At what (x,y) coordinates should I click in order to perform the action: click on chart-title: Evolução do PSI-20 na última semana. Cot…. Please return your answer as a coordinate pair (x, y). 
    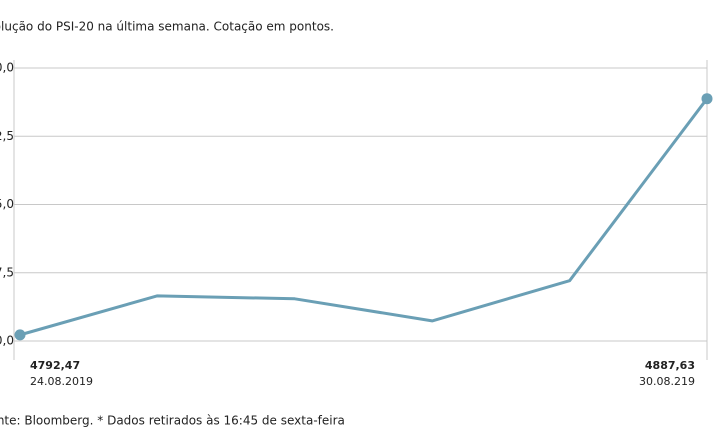
    Looking at the image, I should click on (167, 27).